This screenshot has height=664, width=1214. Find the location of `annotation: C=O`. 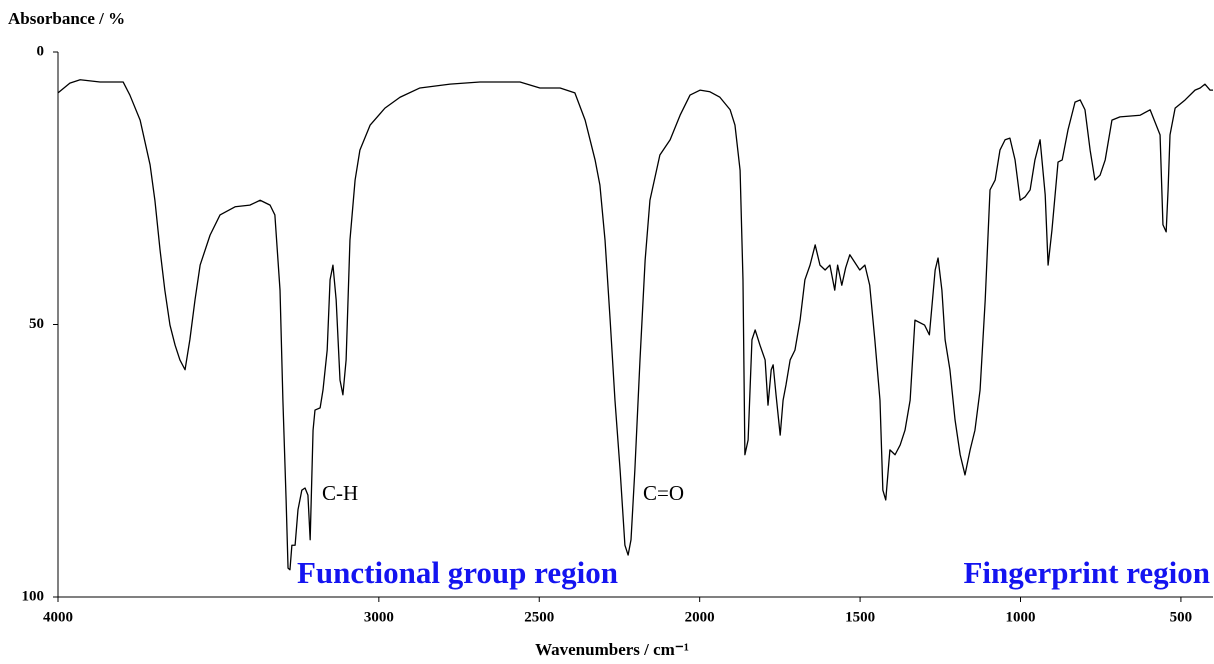

annotation: C=O is located at coordinates (663, 493).